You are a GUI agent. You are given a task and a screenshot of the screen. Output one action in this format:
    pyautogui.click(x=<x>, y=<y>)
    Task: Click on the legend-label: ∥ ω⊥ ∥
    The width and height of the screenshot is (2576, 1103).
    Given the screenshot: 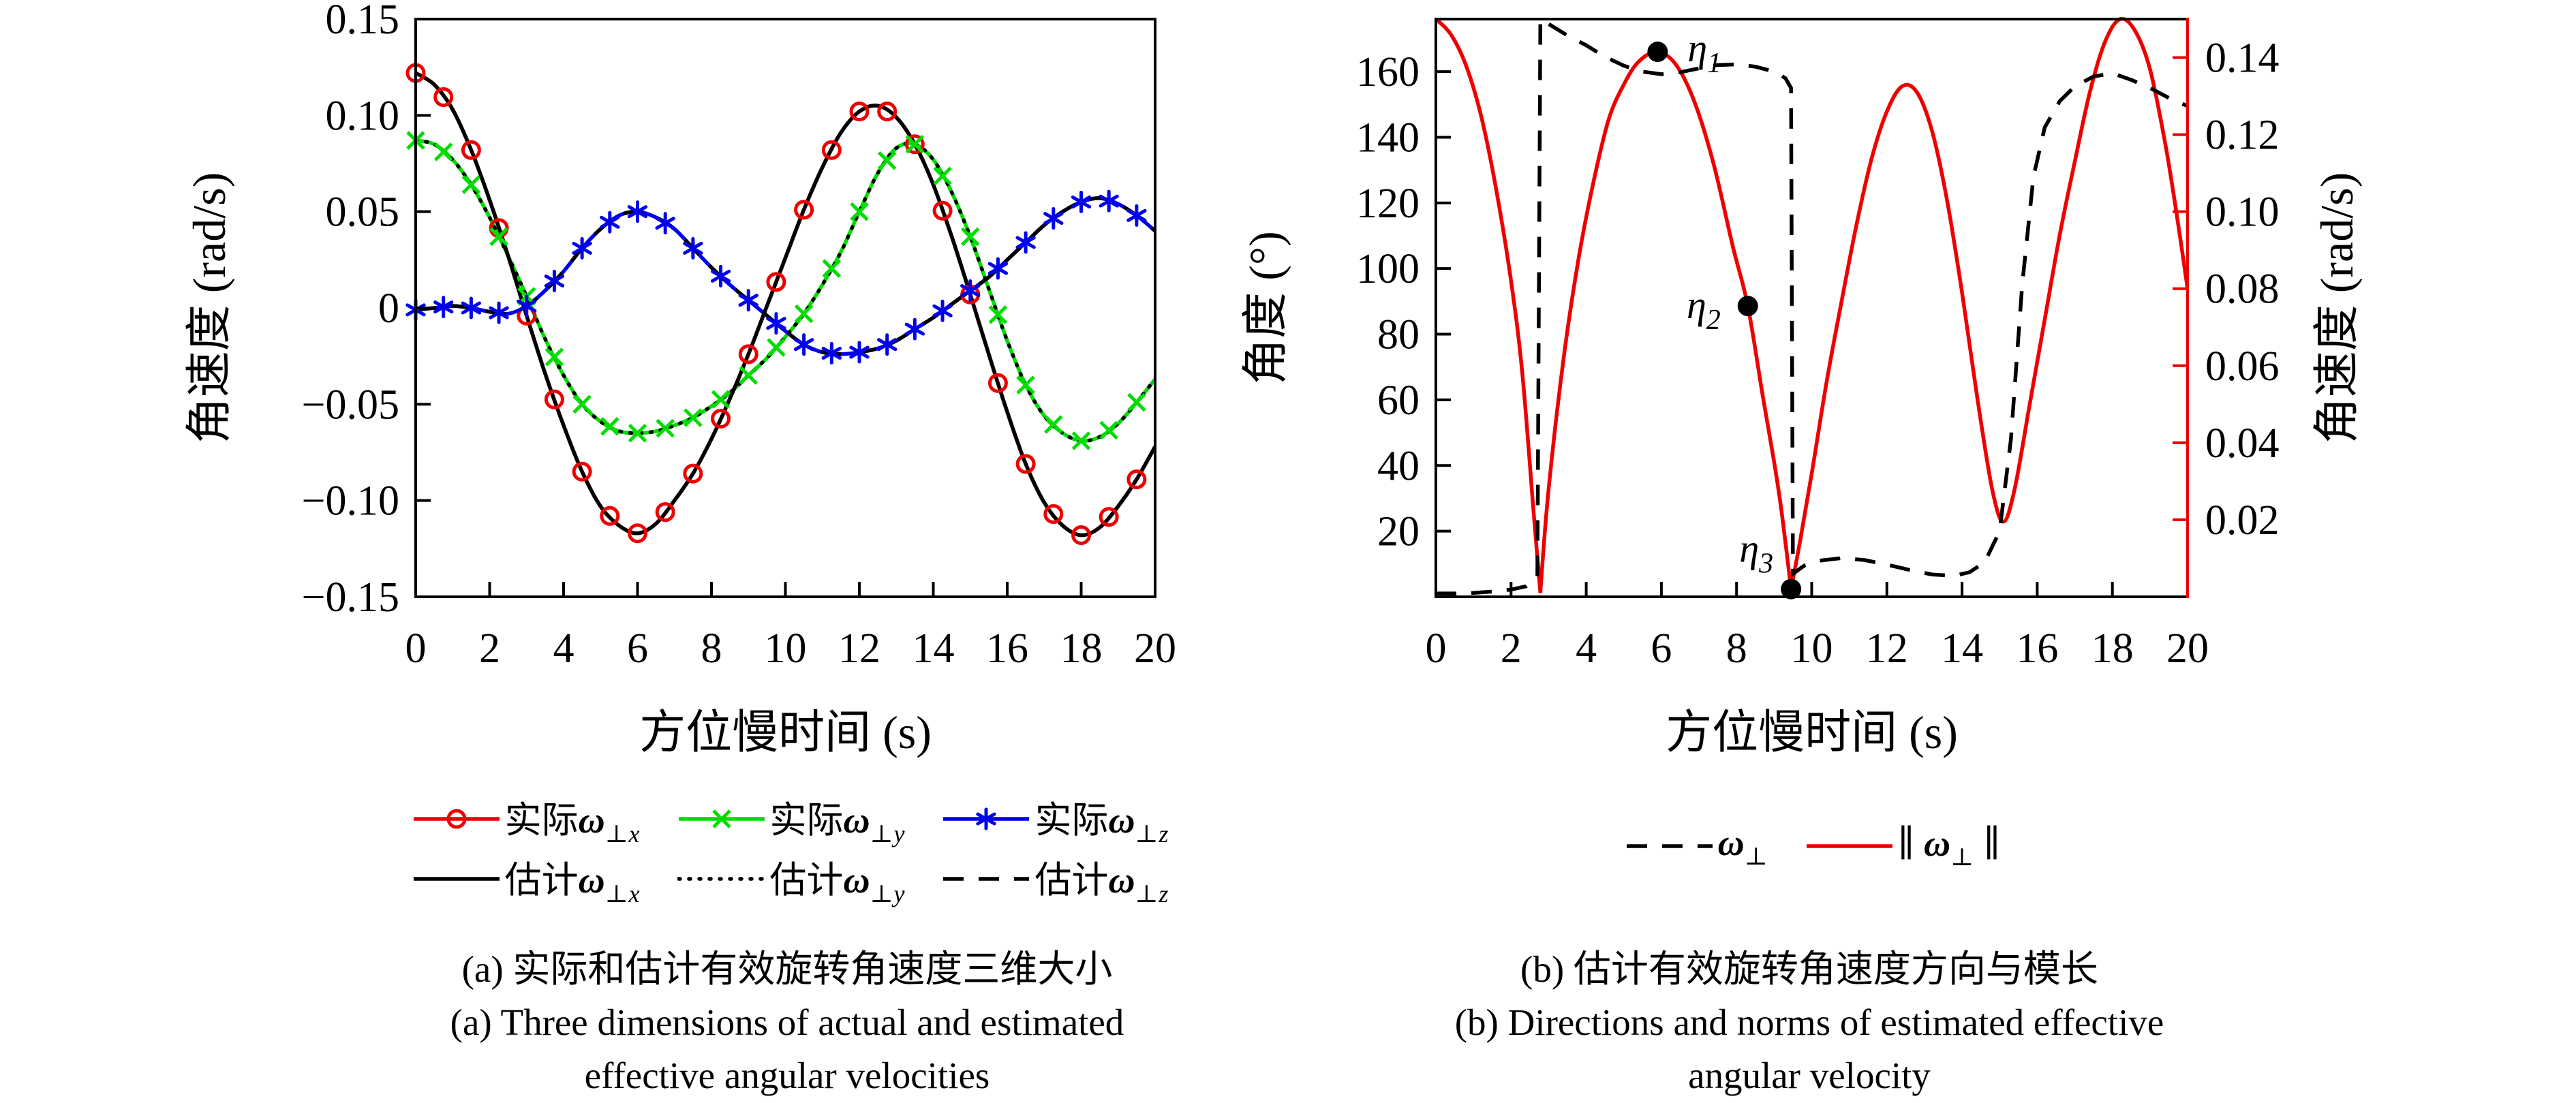 What is the action you would take?
    pyautogui.click(x=1949, y=847)
    